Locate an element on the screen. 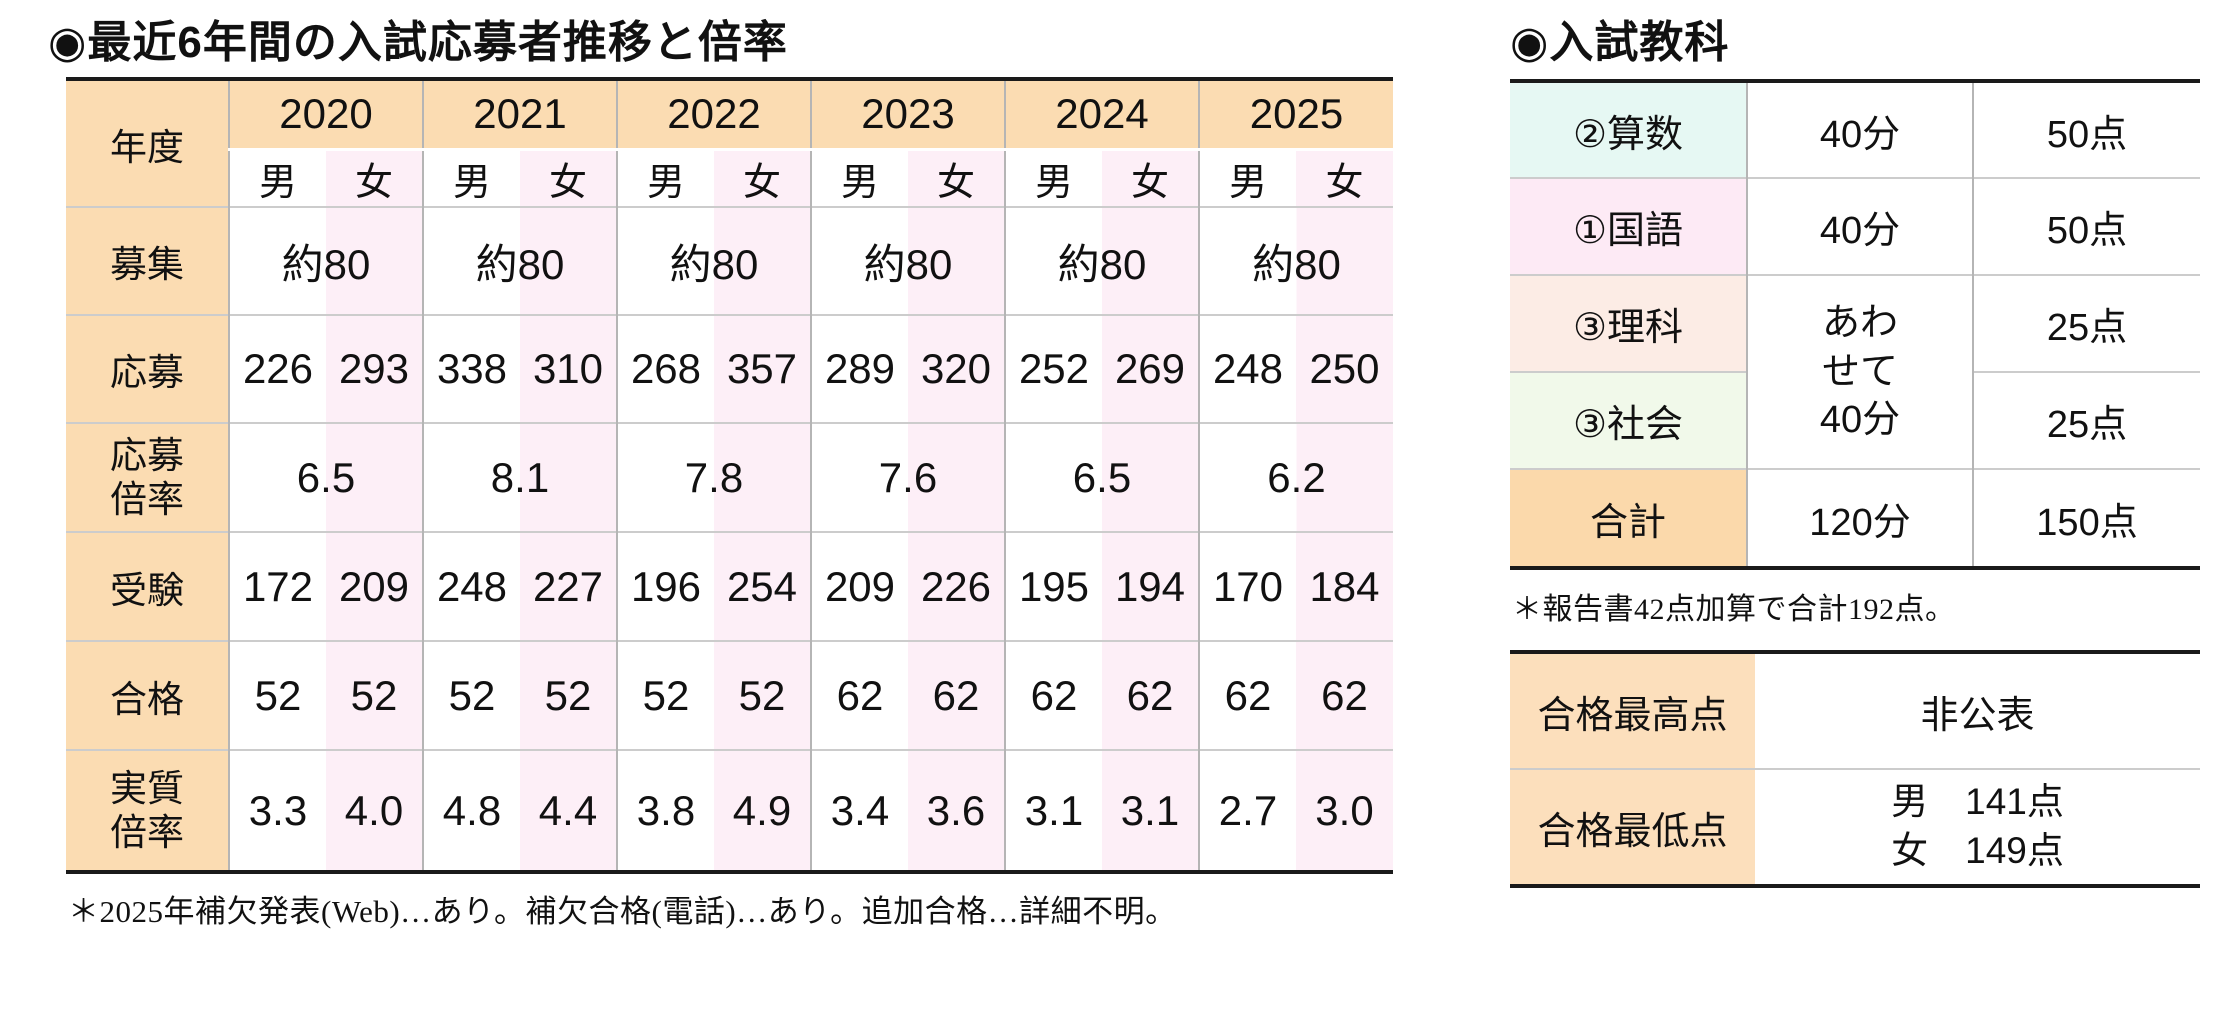  combined-time-cell: あわ せて 40分 is located at coordinates (1859, 371).